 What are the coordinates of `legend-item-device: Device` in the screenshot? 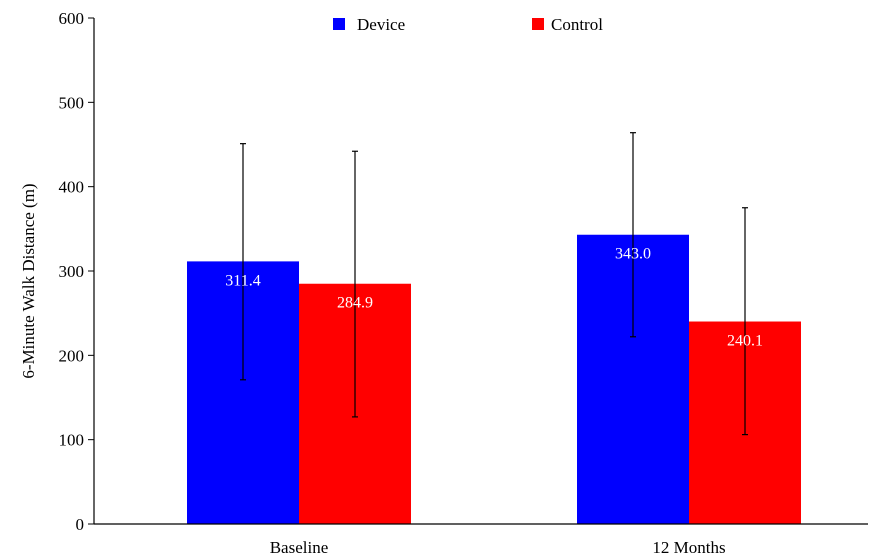 It's located at (369, 24).